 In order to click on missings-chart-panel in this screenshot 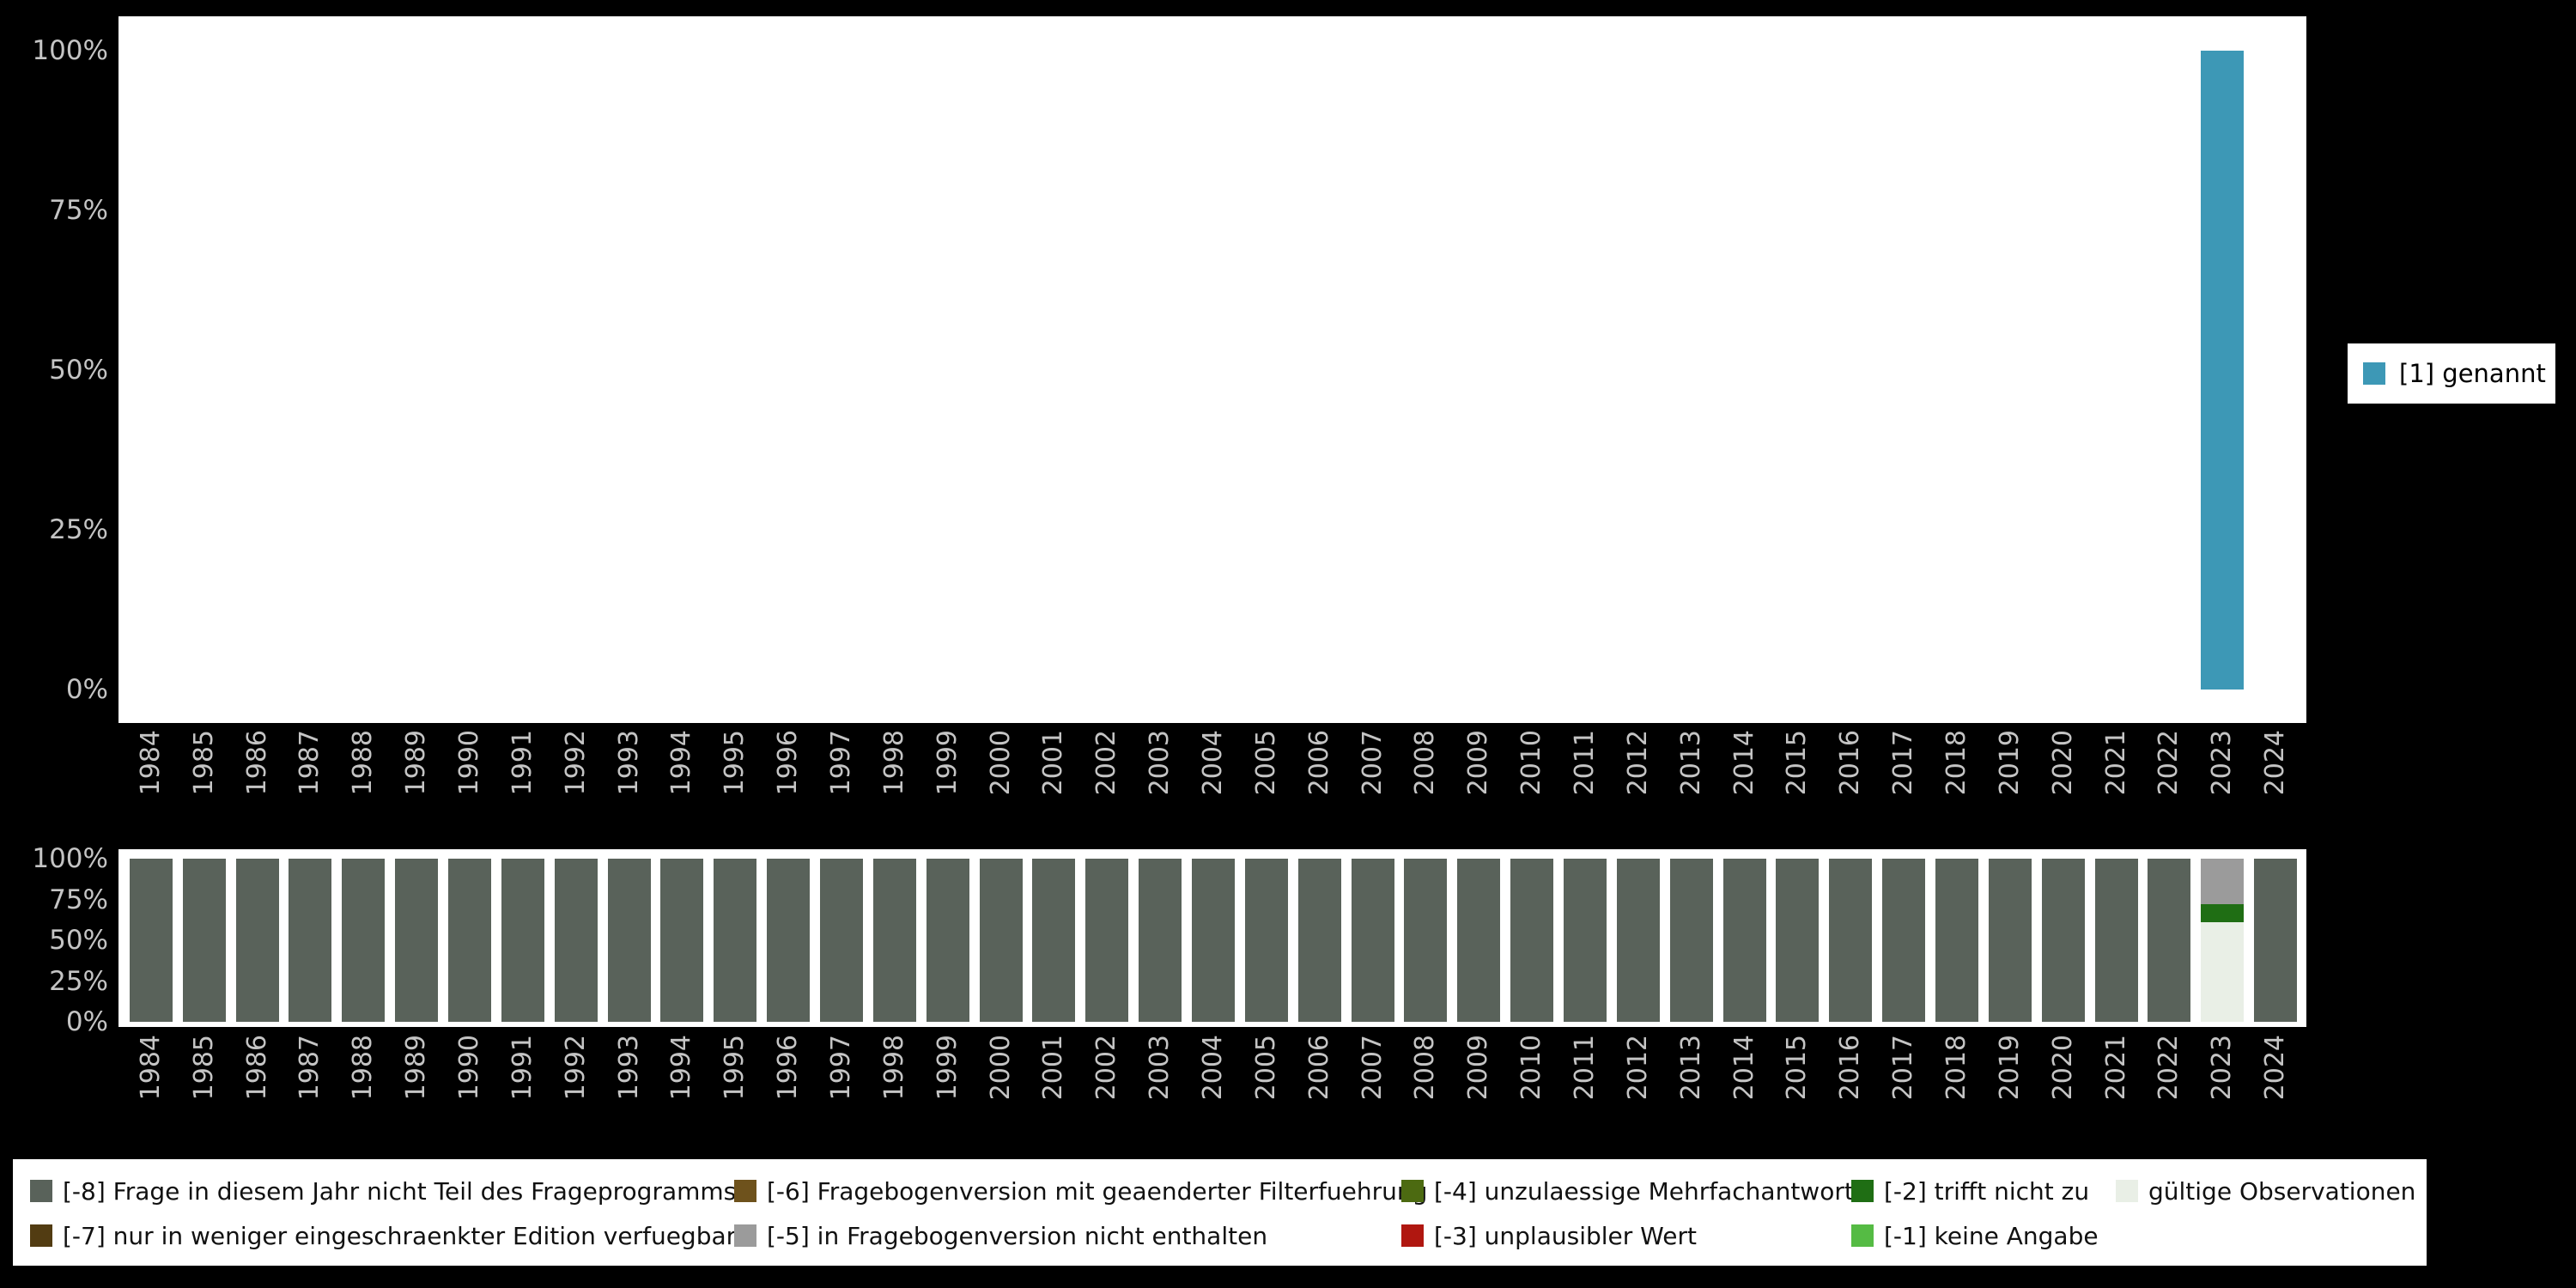, I will do `click(1212, 938)`.